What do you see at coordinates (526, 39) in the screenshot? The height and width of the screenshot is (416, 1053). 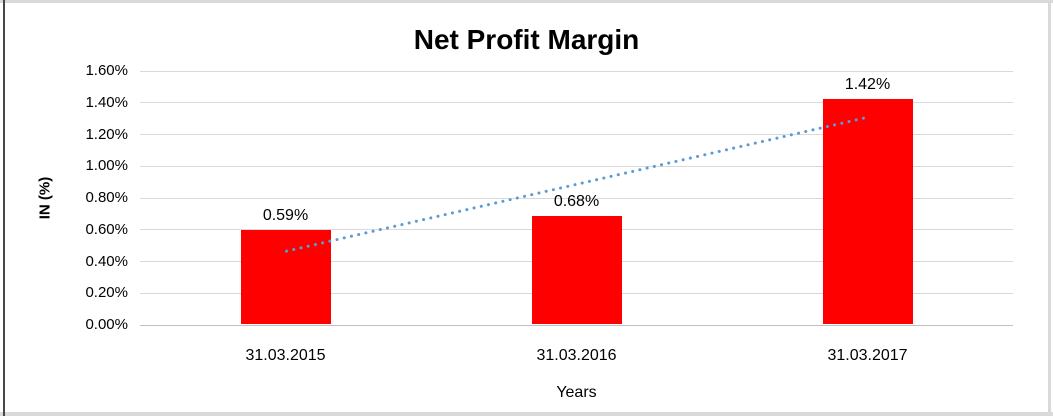 I see `chart-title: Net Profit Margin` at bounding box center [526, 39].